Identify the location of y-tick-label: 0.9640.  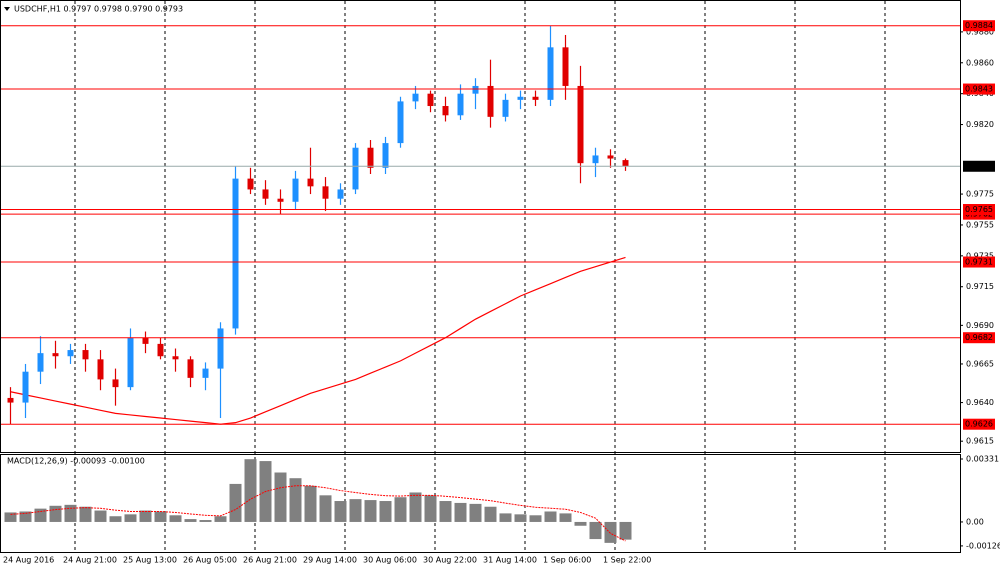
(980, 402).